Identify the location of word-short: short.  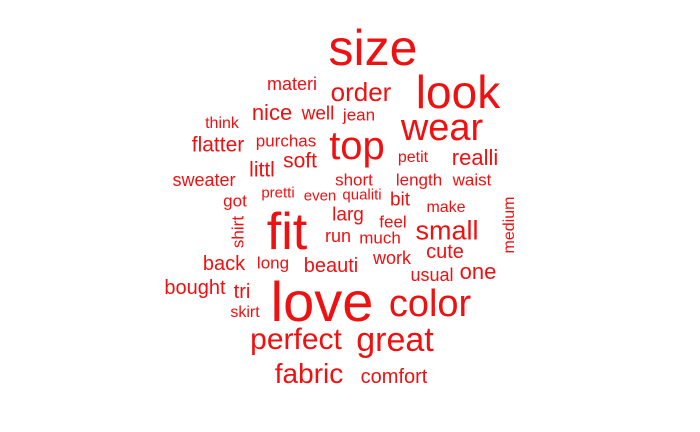
(354, 180).